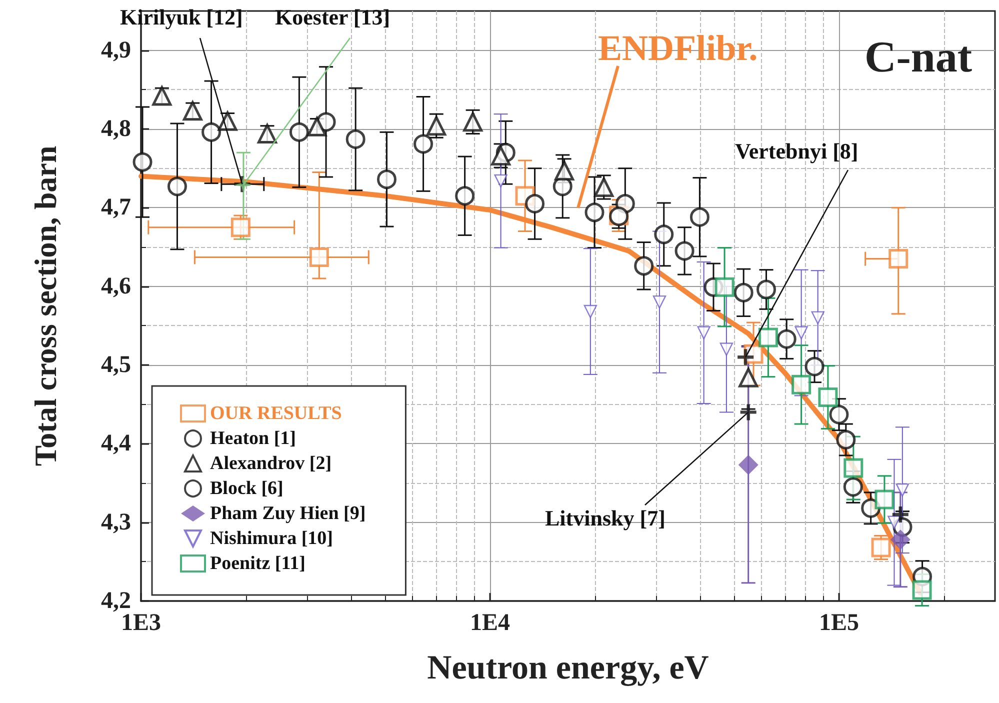 This screenshot has width=999, height=703. Describe the element at coordinates (247, 488) in the screenshot. I see `legend-label: Block [6]` at that location.